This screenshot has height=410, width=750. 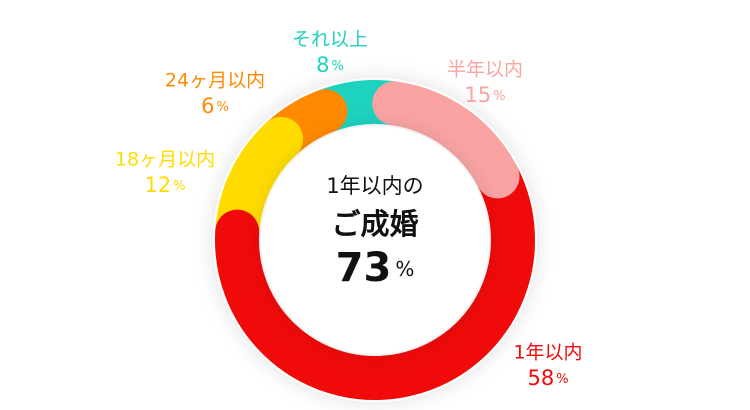 What do you see at coordinates (374, 186) in the screenshot?
I see `center-line: 1年以内の` at bounding box center [374, 186].